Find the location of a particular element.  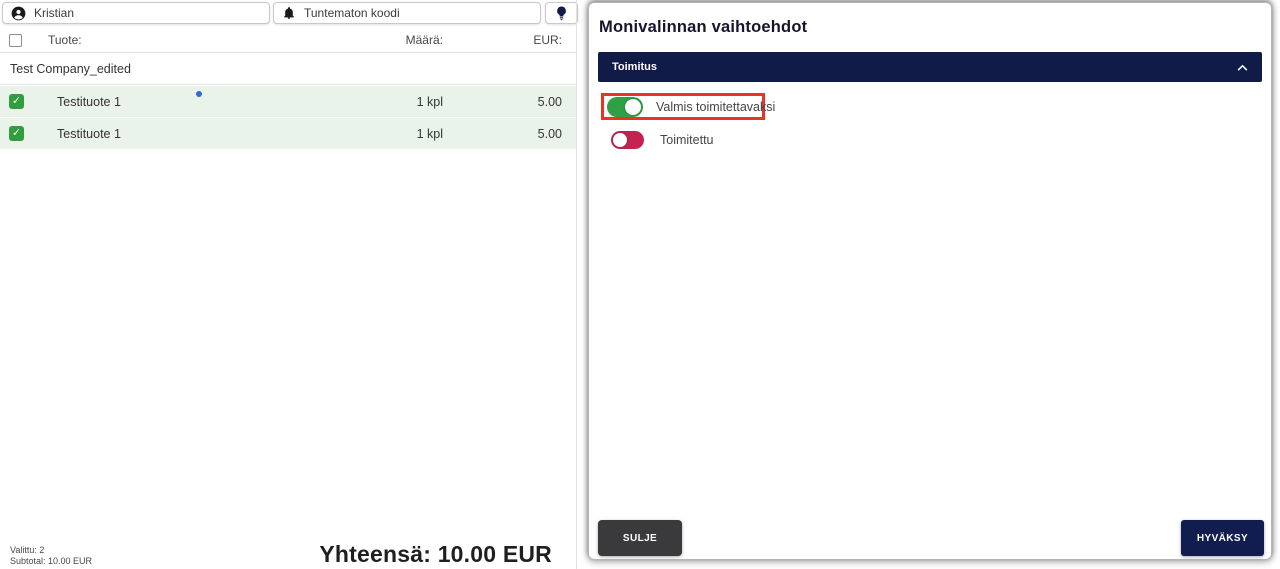

product-column-header: Tuote: is located at coordinates (65, 40).